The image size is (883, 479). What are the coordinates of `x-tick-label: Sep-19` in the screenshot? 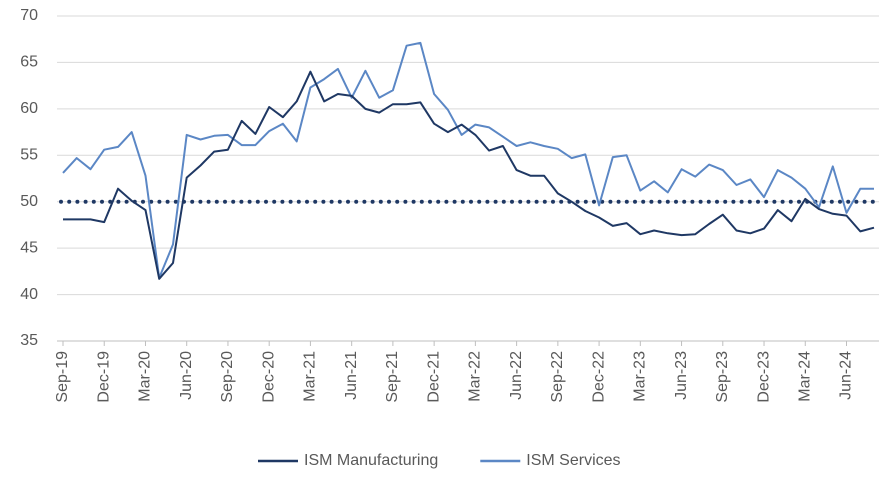 It's located at (62, 377).